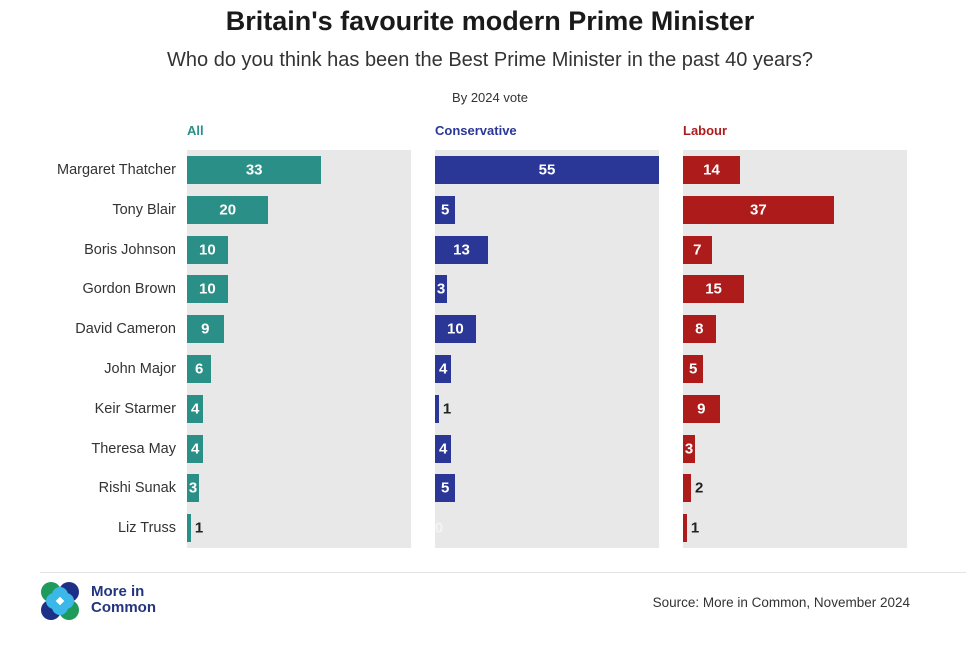 The height and width of the screenshot is (653, 980). I want to click on data-label: 20, so click(228, 210).